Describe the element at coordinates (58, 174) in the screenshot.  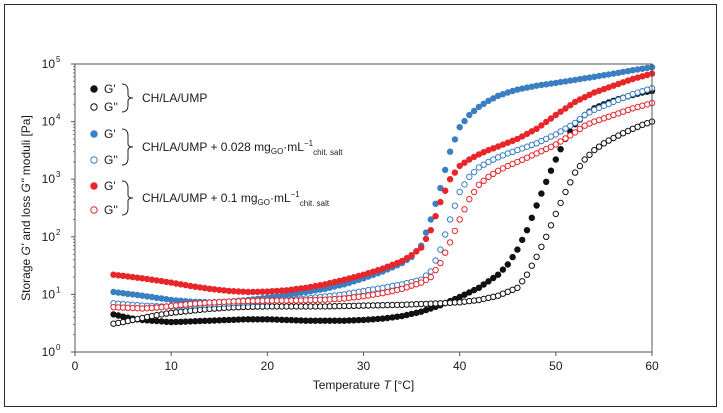
I see `y-tick-exponent: 3` at that location.